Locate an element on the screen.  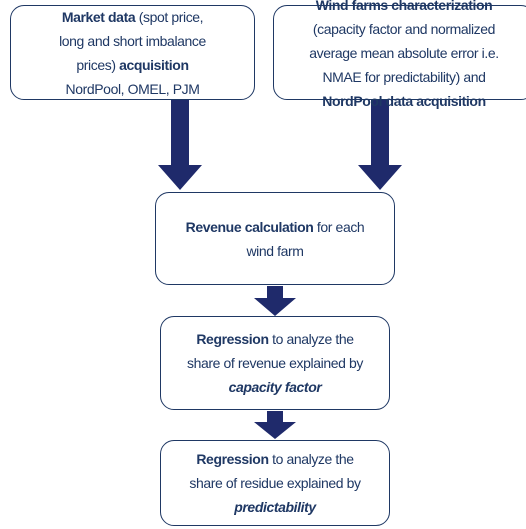
text-line: Market data (spot price, is located at coordinates (132, 17).